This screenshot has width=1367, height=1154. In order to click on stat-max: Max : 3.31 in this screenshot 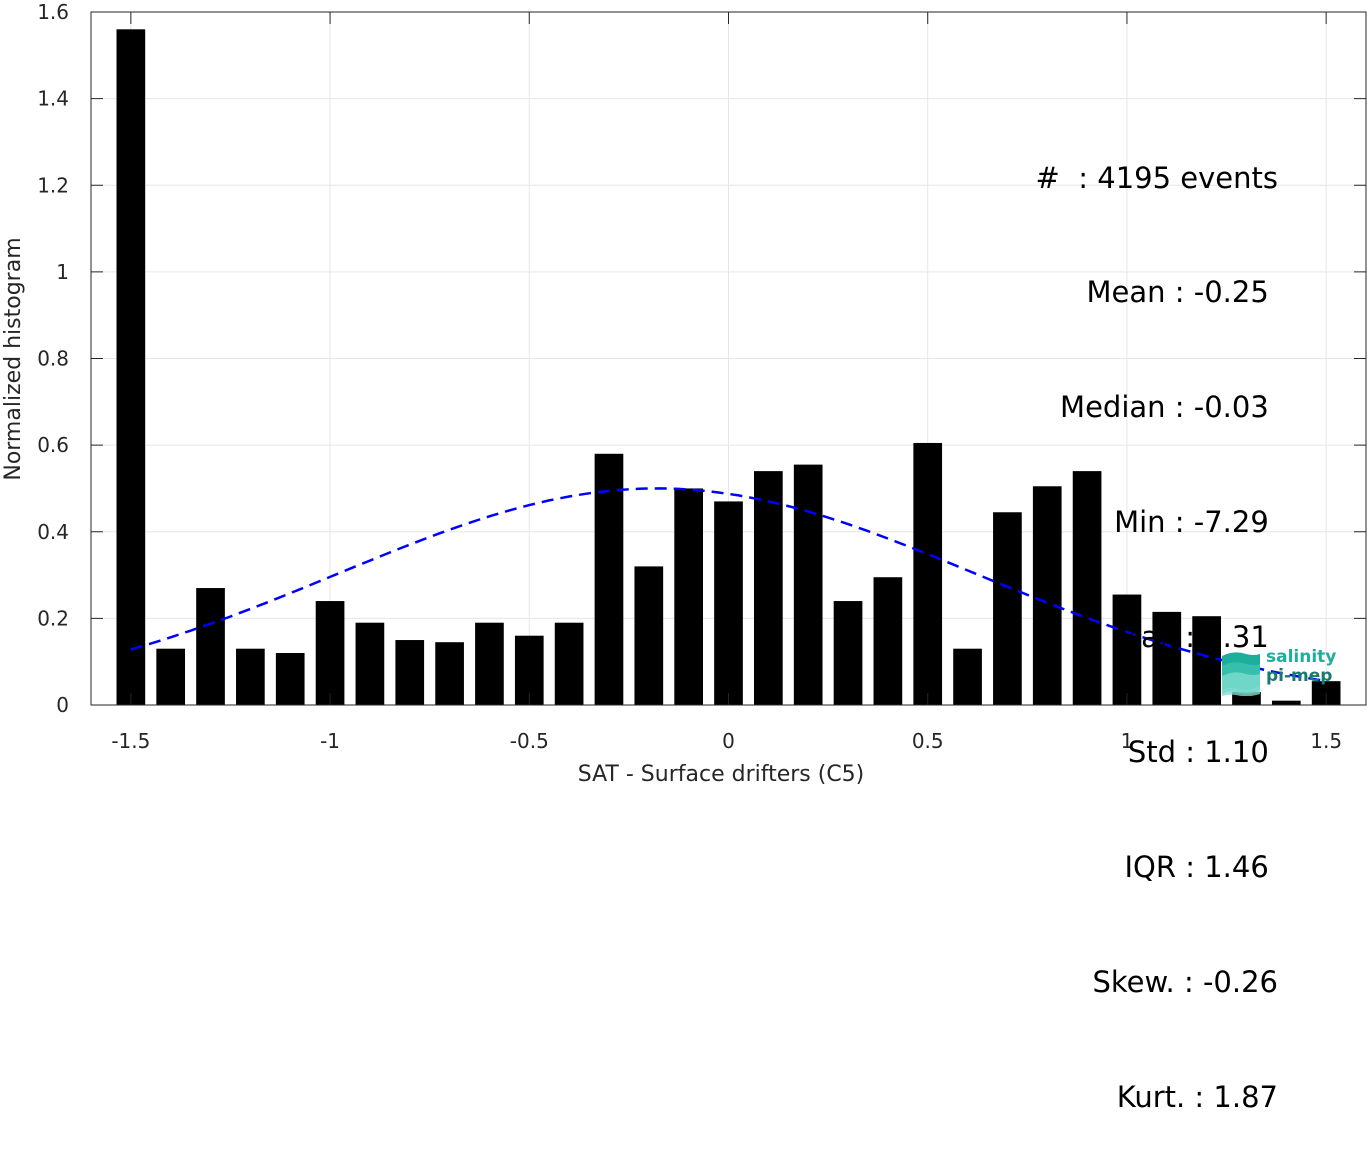, I will do `click(1197, 637)`.